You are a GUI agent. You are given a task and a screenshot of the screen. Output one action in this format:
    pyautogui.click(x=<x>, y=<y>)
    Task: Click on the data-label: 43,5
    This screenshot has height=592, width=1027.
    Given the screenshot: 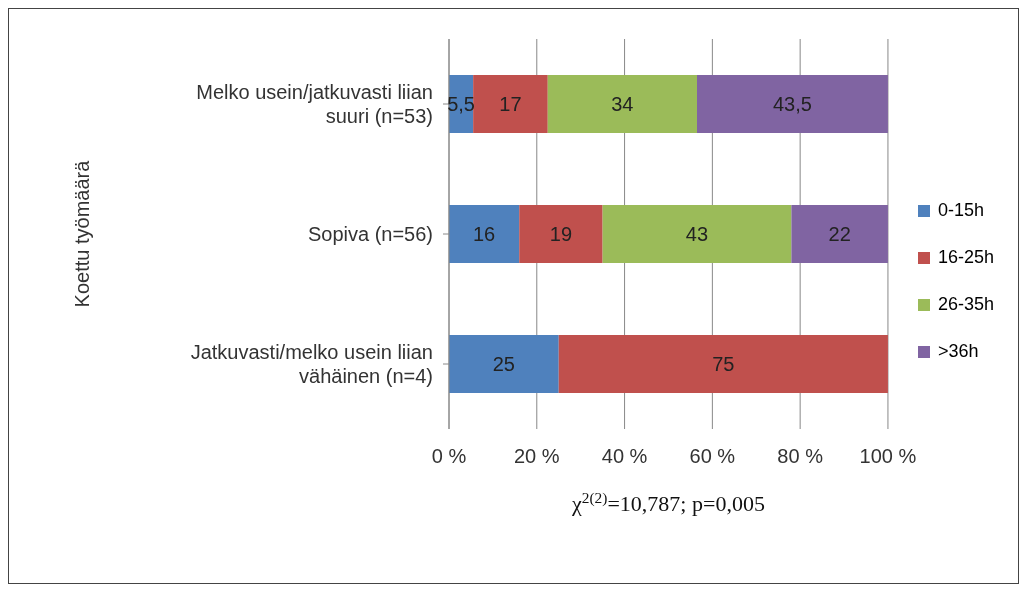 What is the action you would take?
    pyautogui.click(x=792, y=104)
    